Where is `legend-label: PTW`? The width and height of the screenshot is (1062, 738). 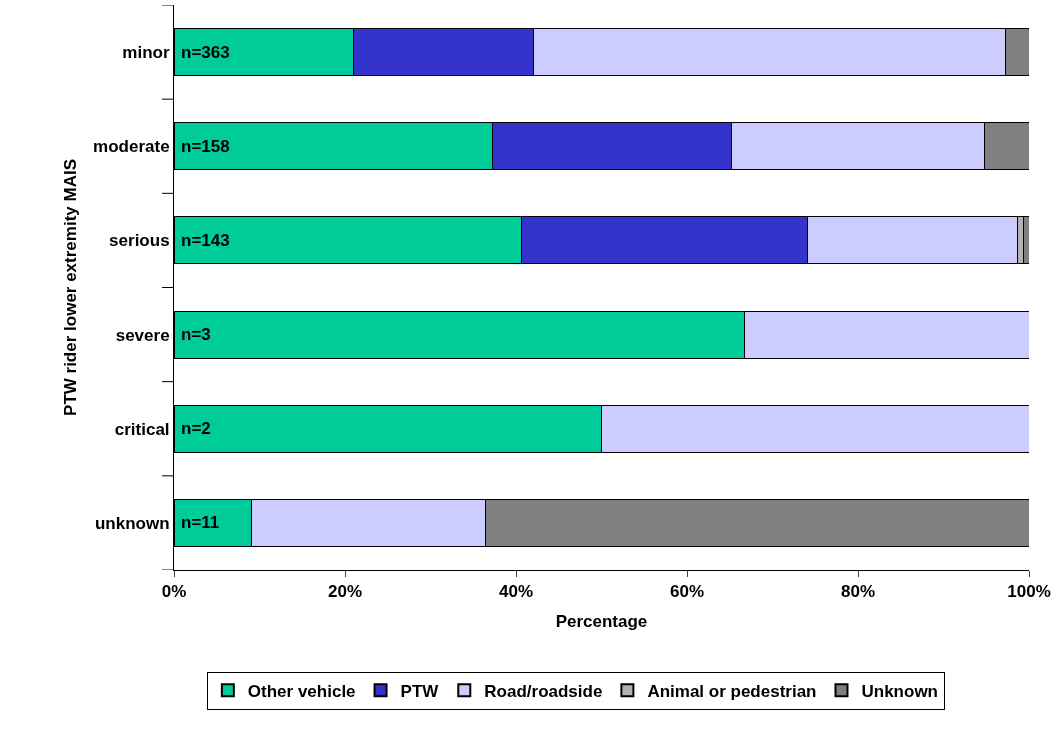
legend-label: PTW is located at coordinates (420, 691).